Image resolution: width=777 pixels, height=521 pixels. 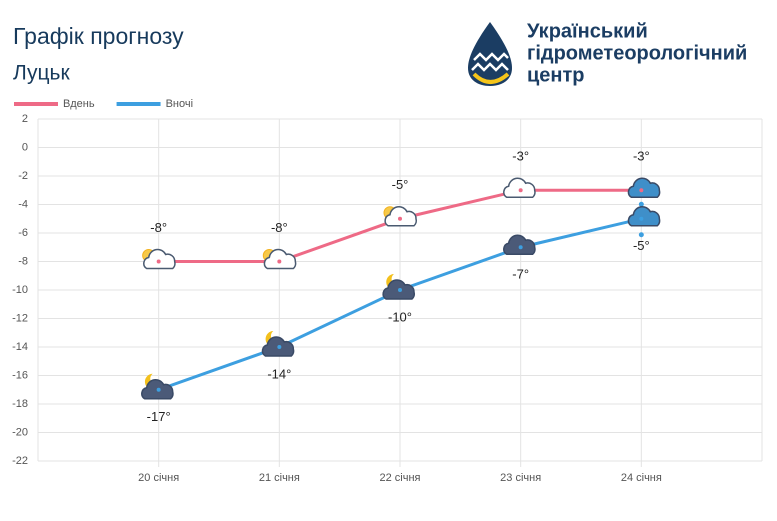 What do you see at coordinates (179, 104) in the screenshot?
I see `legend-label: Вночі` at bounding box center [179, 104].